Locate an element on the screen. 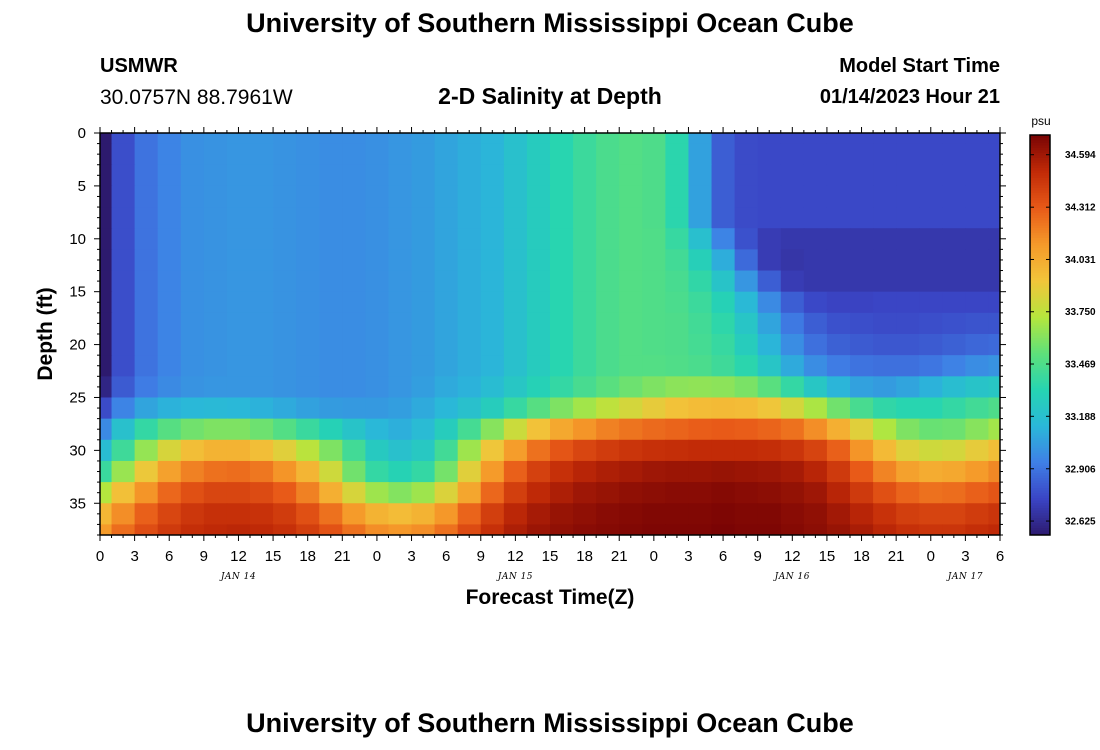 The height and width of the screenshot is (750, 1100). colorbar-tick-label: 34.312 is located at coordinates (1080, 208).